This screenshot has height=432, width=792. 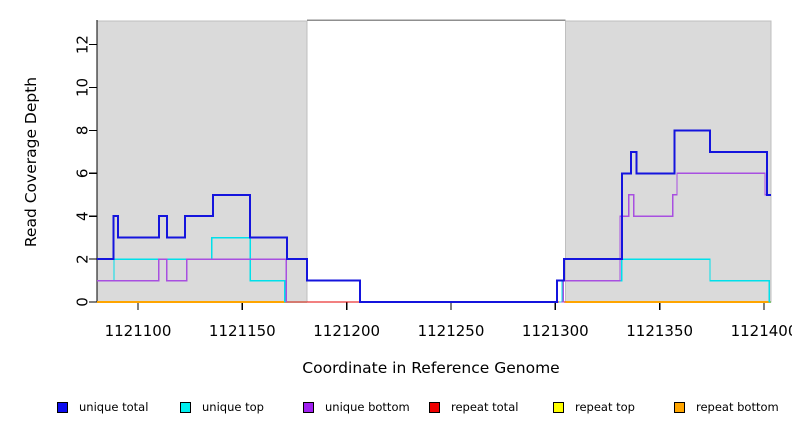 I want to click on legend-label: repeat bottom, so click(x=737, y=407).